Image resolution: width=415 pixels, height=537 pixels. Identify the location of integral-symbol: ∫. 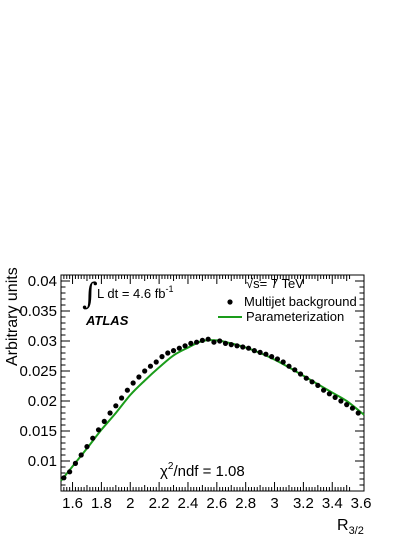
(90, 294).